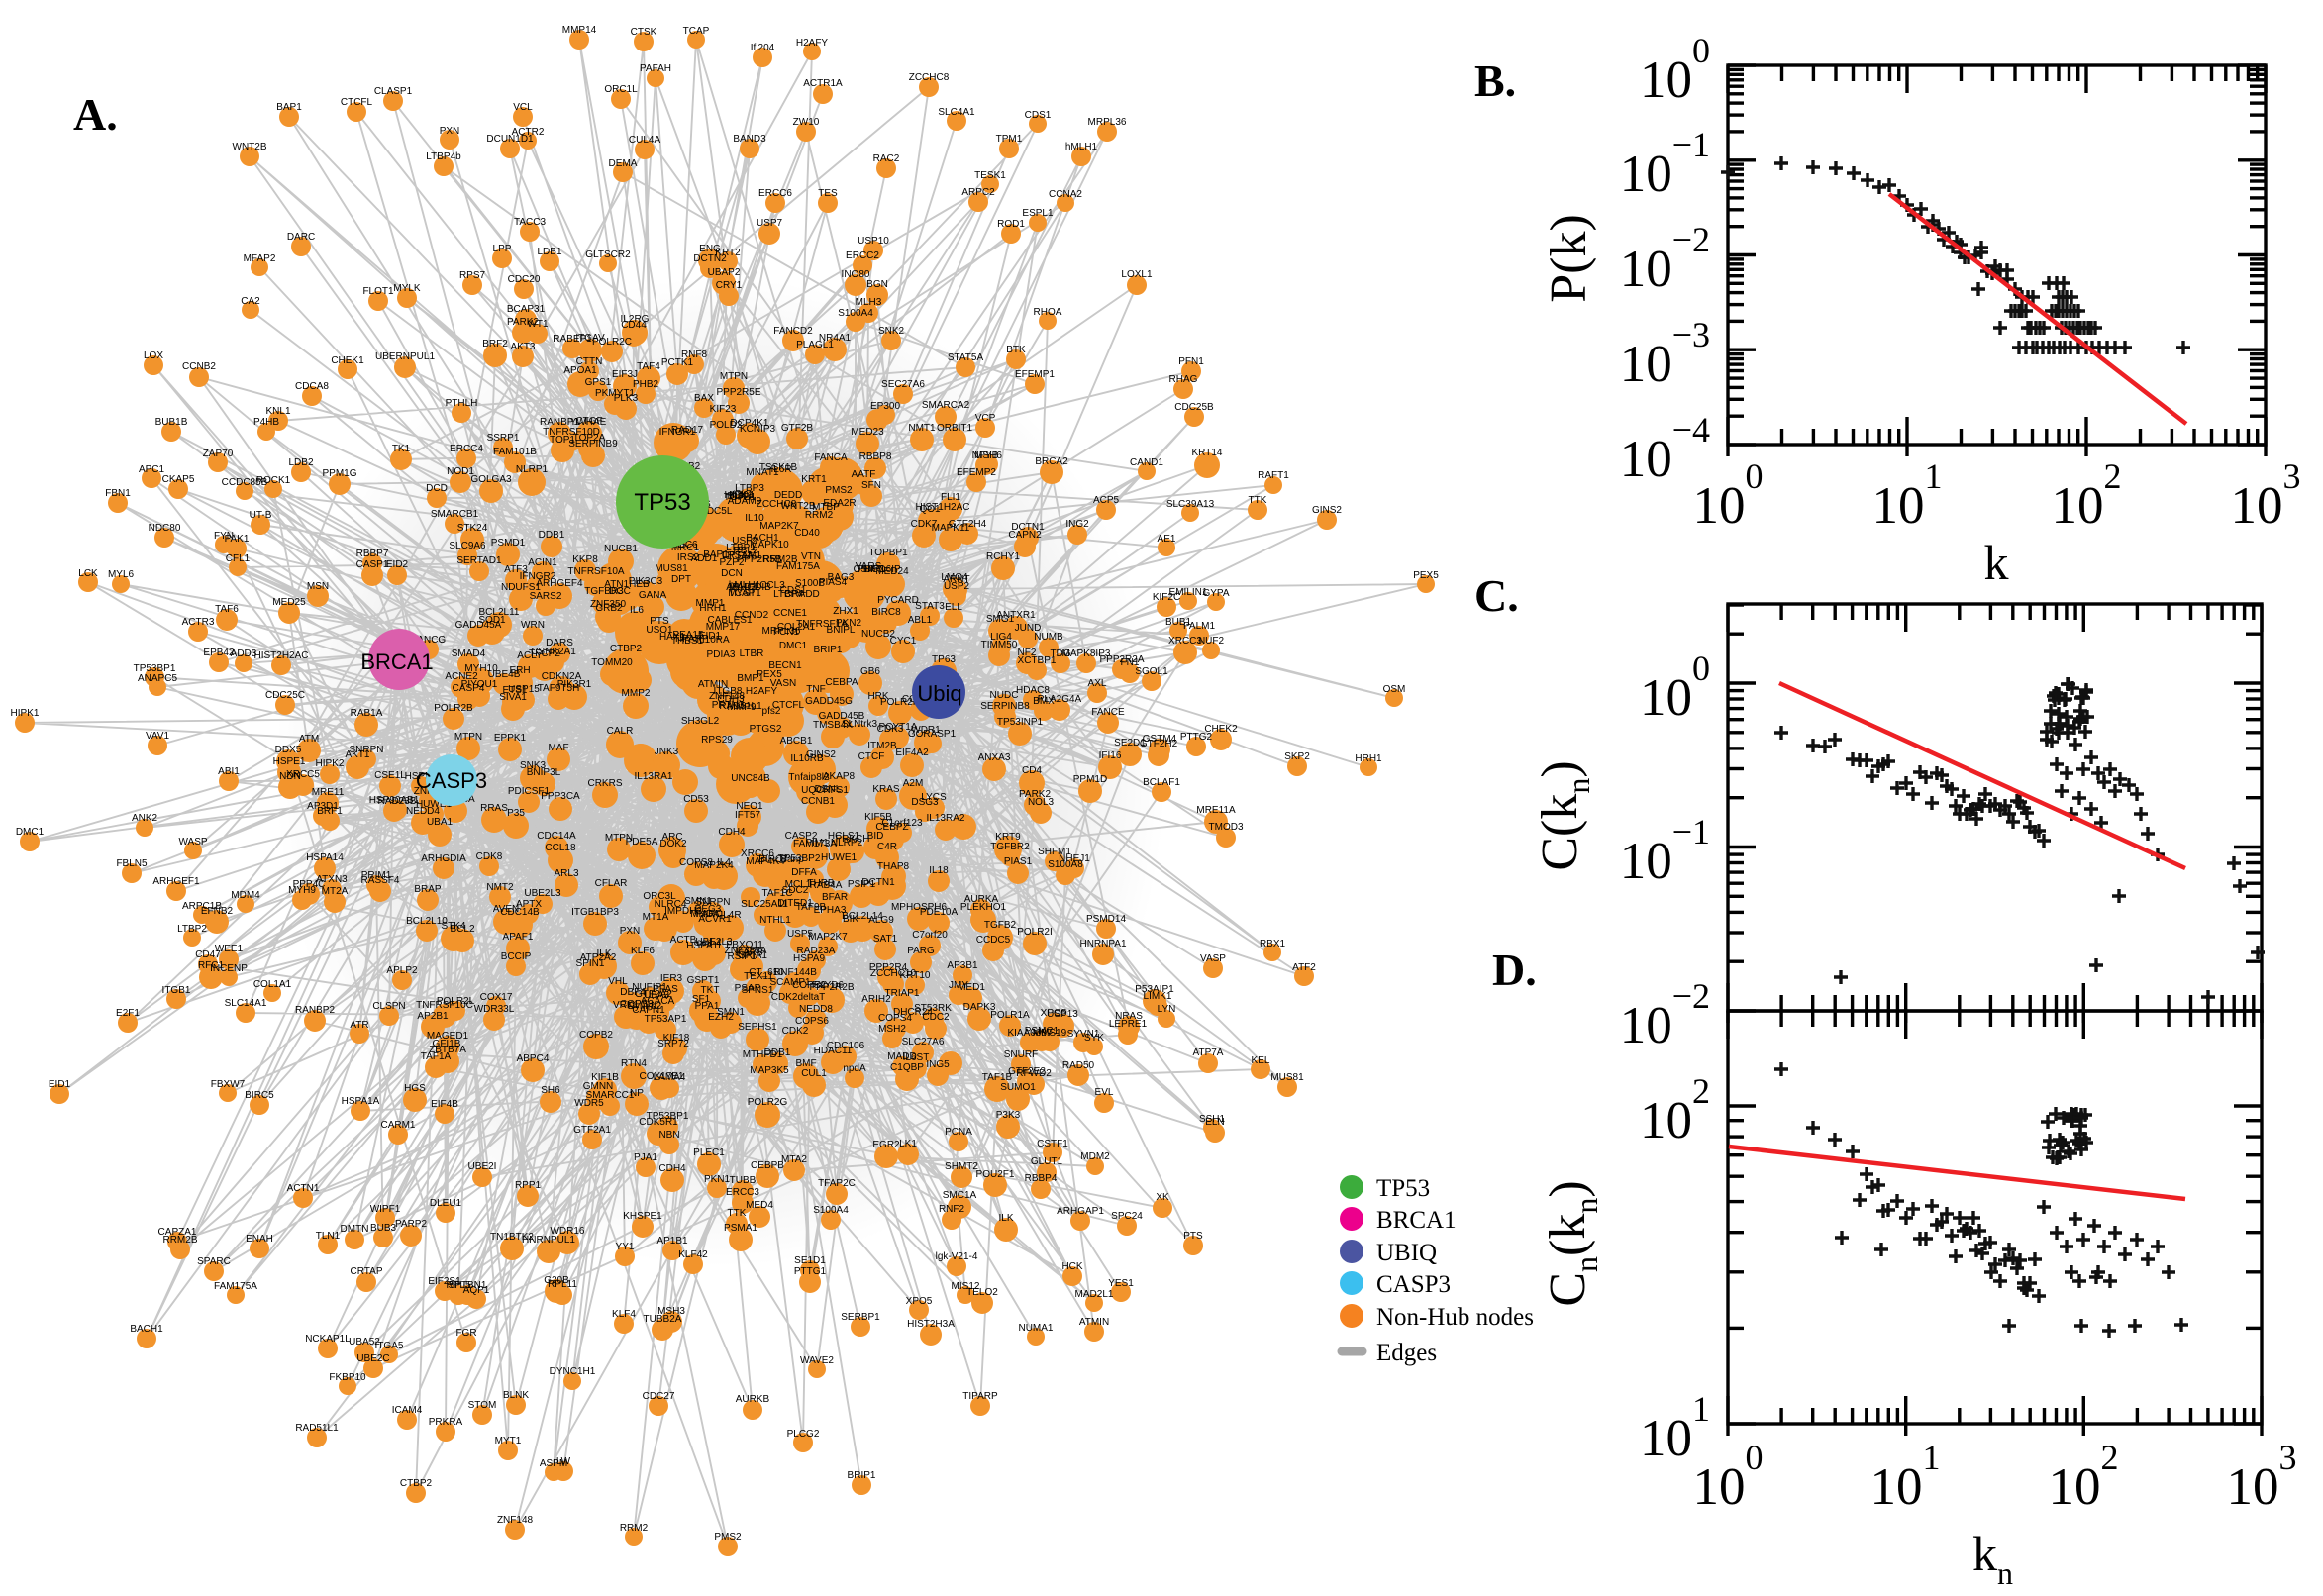  Describe the element at coordinates (842, 577) in the screenshot. I see `svg-text: BAG3` at that location.